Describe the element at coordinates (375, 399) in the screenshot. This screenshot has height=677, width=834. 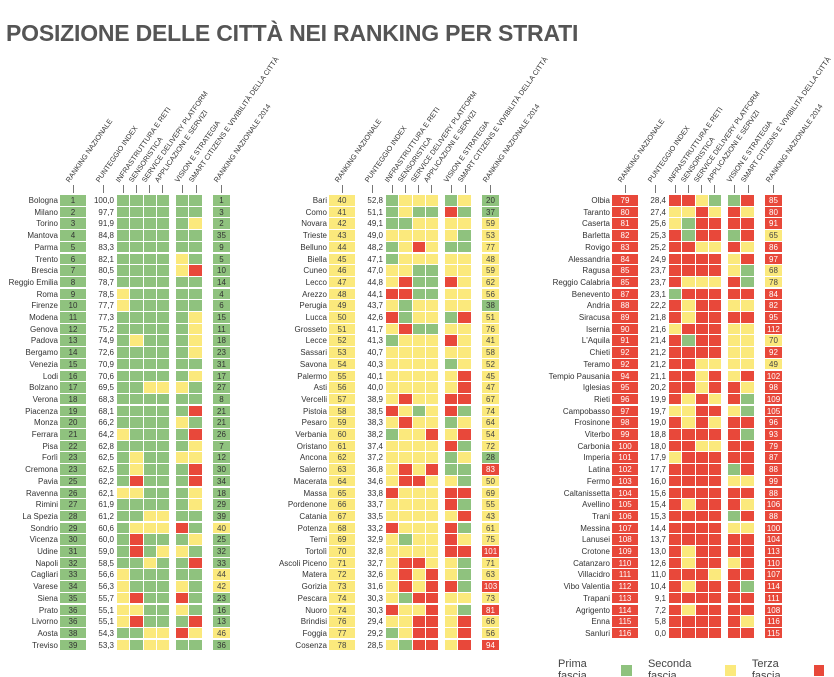
I see `score-value: 38,9` at that location.